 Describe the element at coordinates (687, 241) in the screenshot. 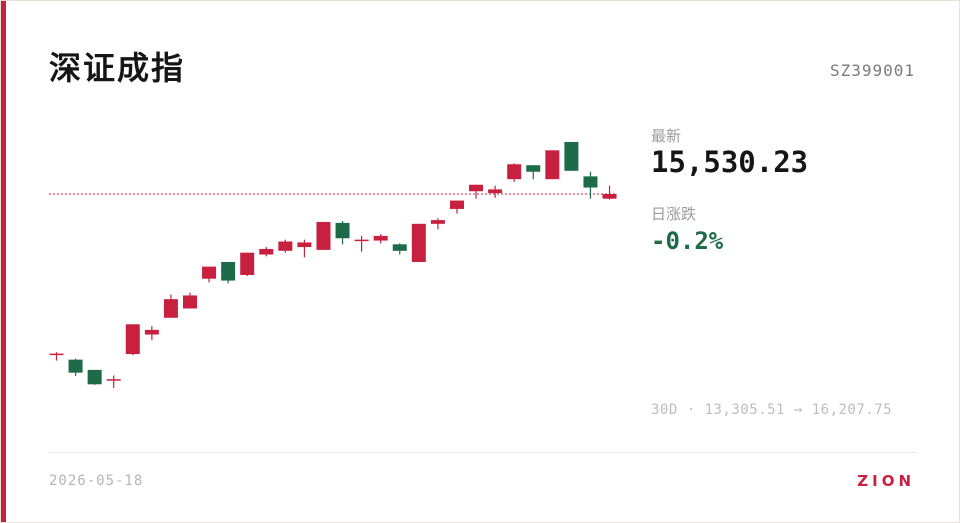

I see `change-value: -0.2%` at that location.